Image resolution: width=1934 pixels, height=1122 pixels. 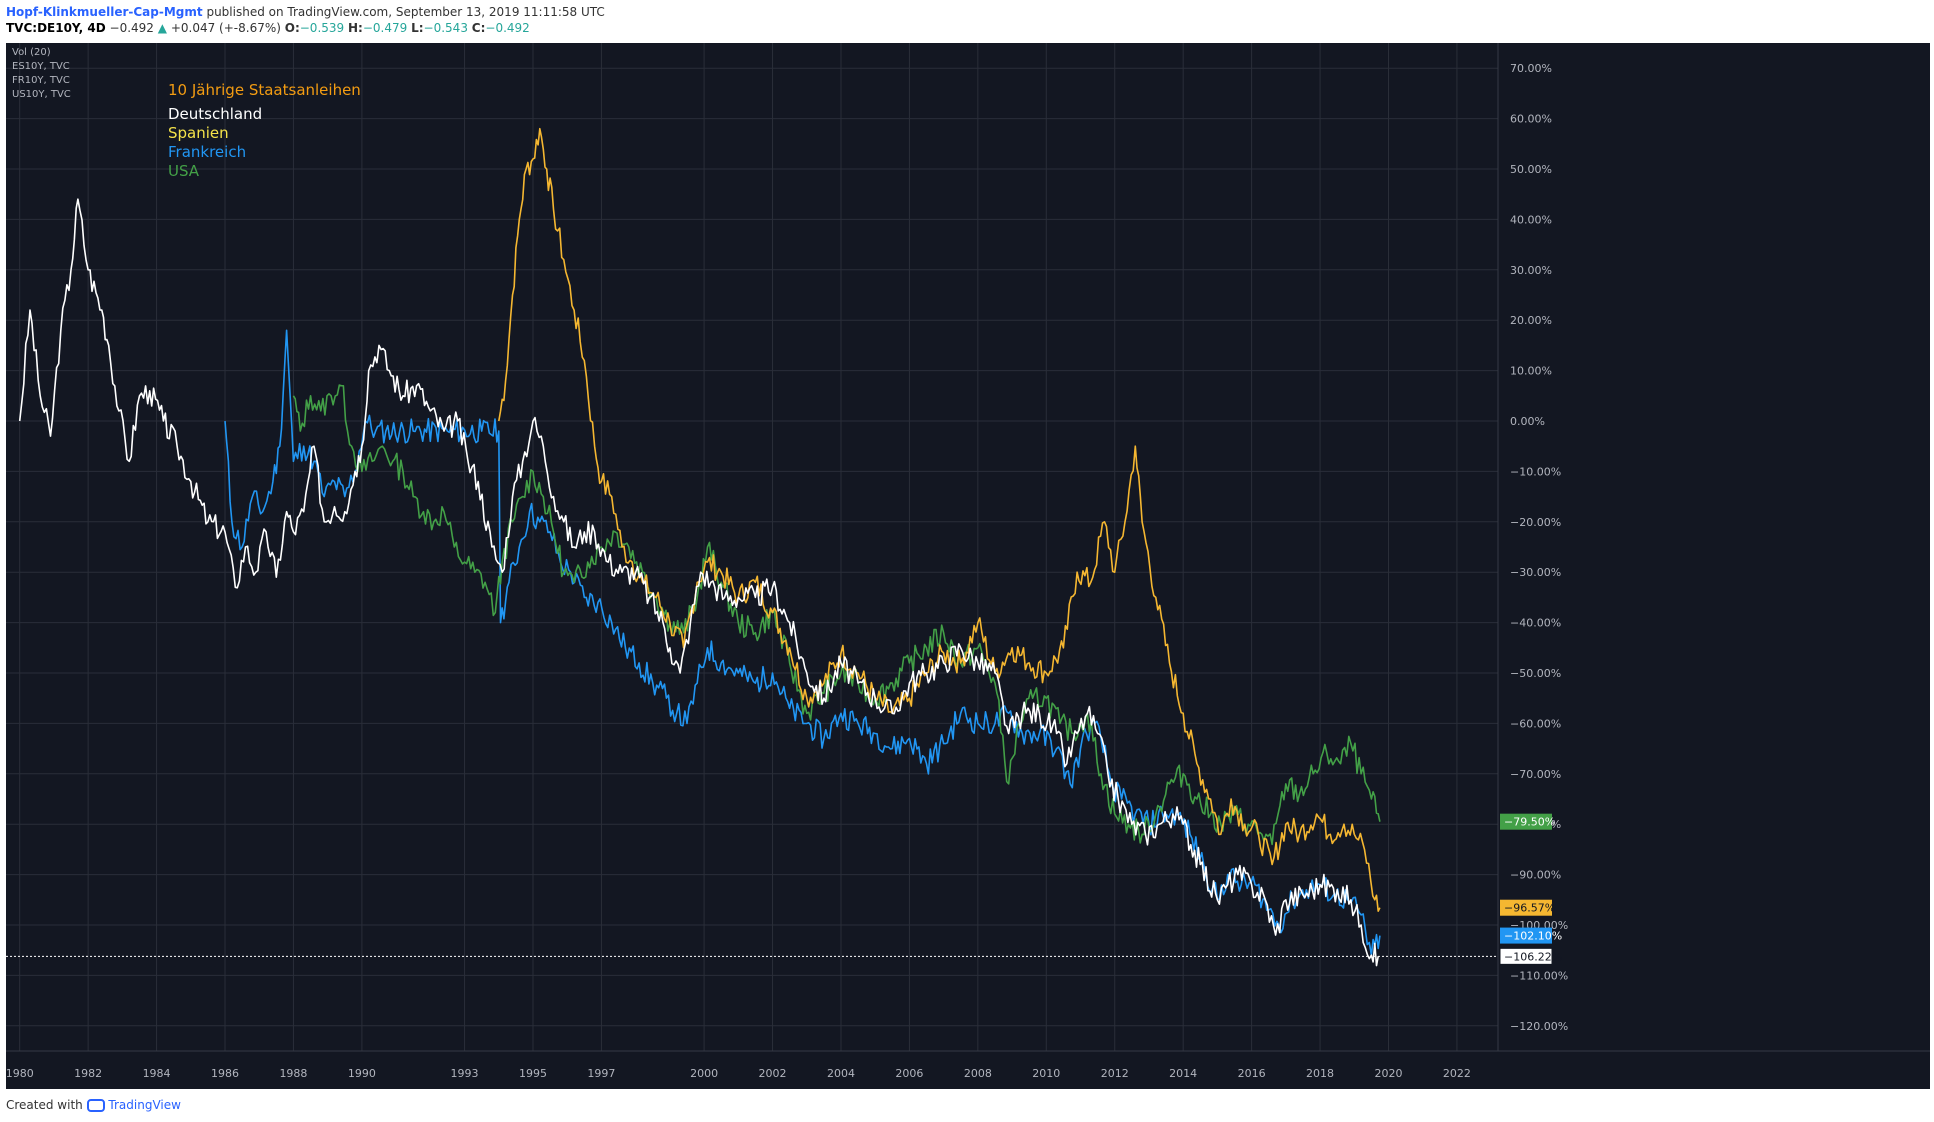 What do you see at coordinates (1533, 956) in the screenshot?
I see `last-value-label: −106.22%` at bounding box center [1533, 956].